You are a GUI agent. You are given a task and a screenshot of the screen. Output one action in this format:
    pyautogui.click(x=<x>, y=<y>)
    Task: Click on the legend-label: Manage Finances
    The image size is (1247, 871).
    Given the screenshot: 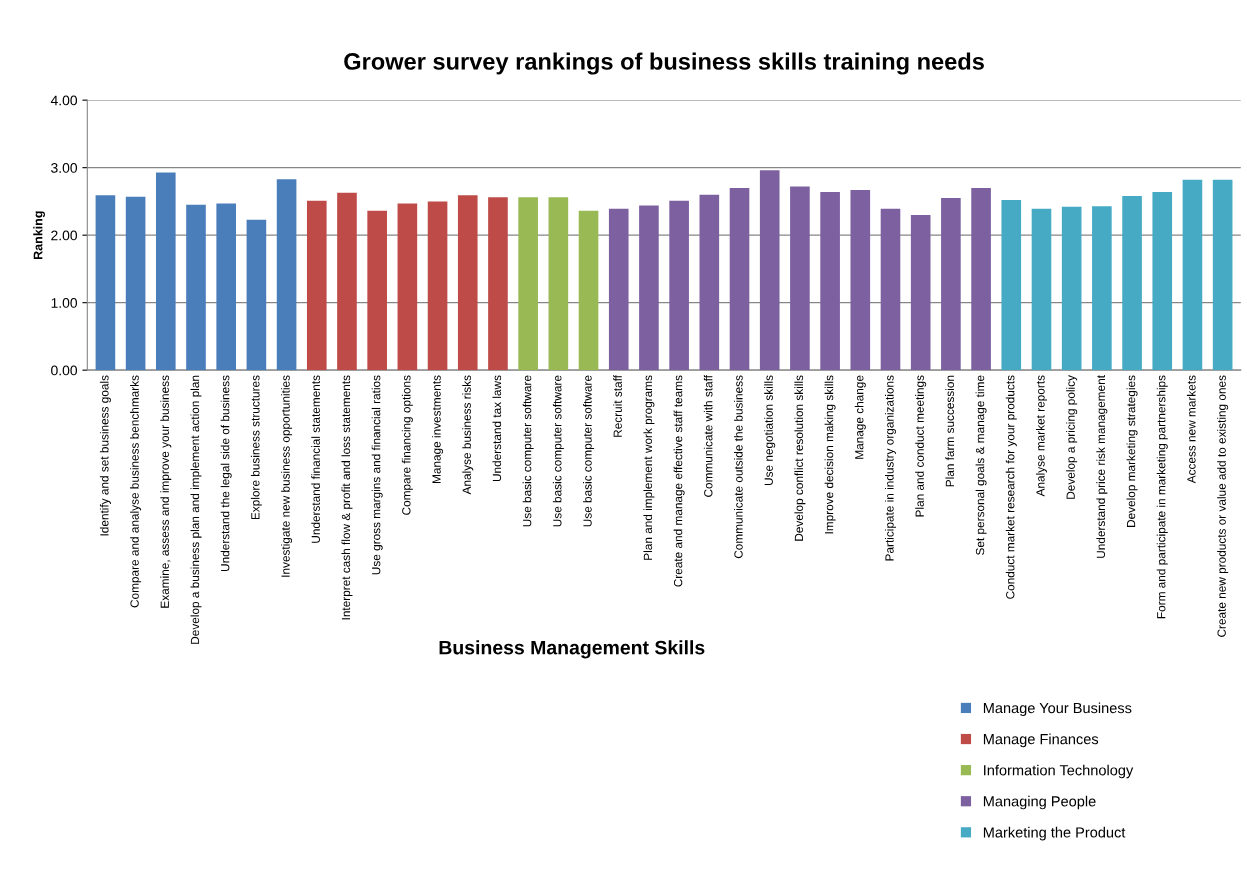 What is the action you would take?
    pyautogui.click(x=1041, y=740)
    